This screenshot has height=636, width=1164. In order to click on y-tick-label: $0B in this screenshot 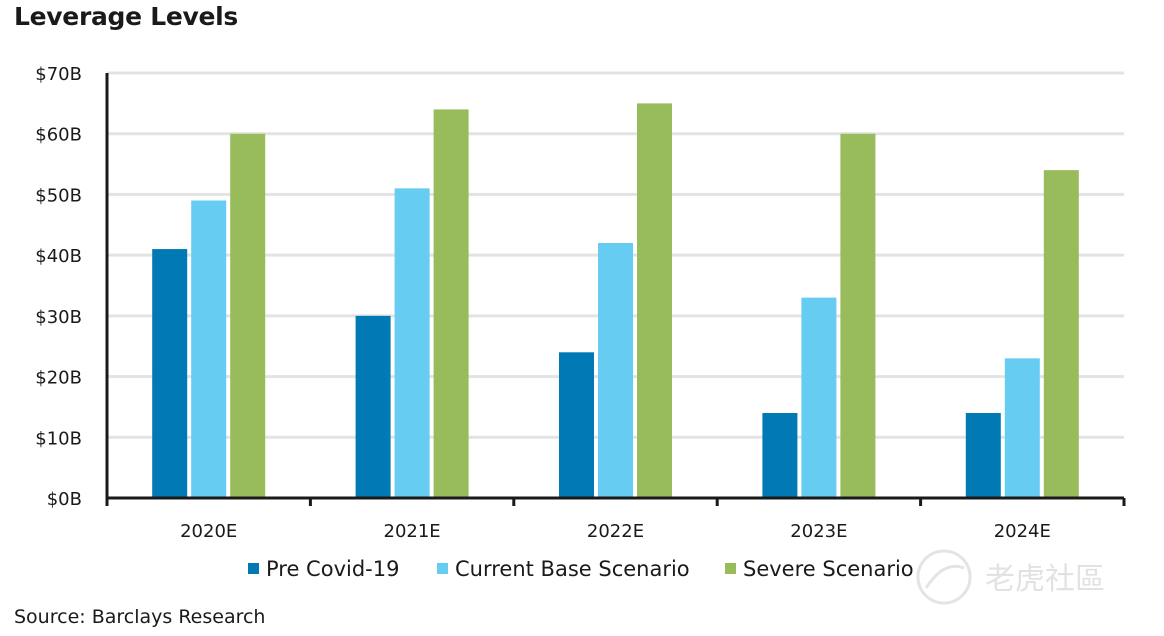, I will do `click(64, 499)`.